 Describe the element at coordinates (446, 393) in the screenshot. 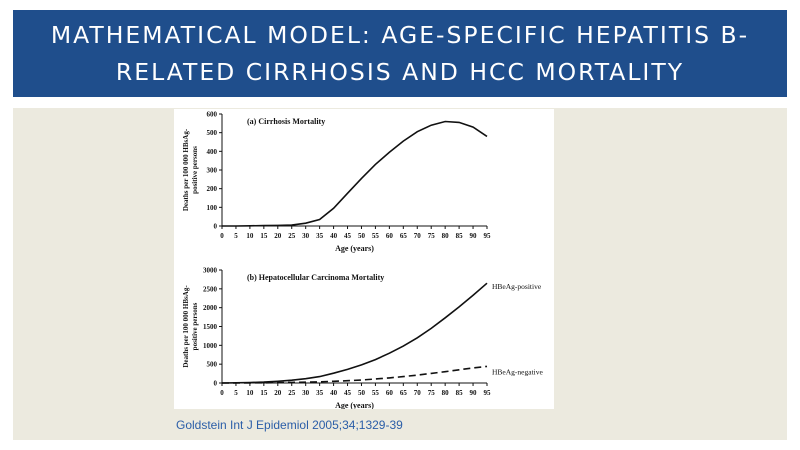

I see `hcc-x-tick-label: 80` at that location.